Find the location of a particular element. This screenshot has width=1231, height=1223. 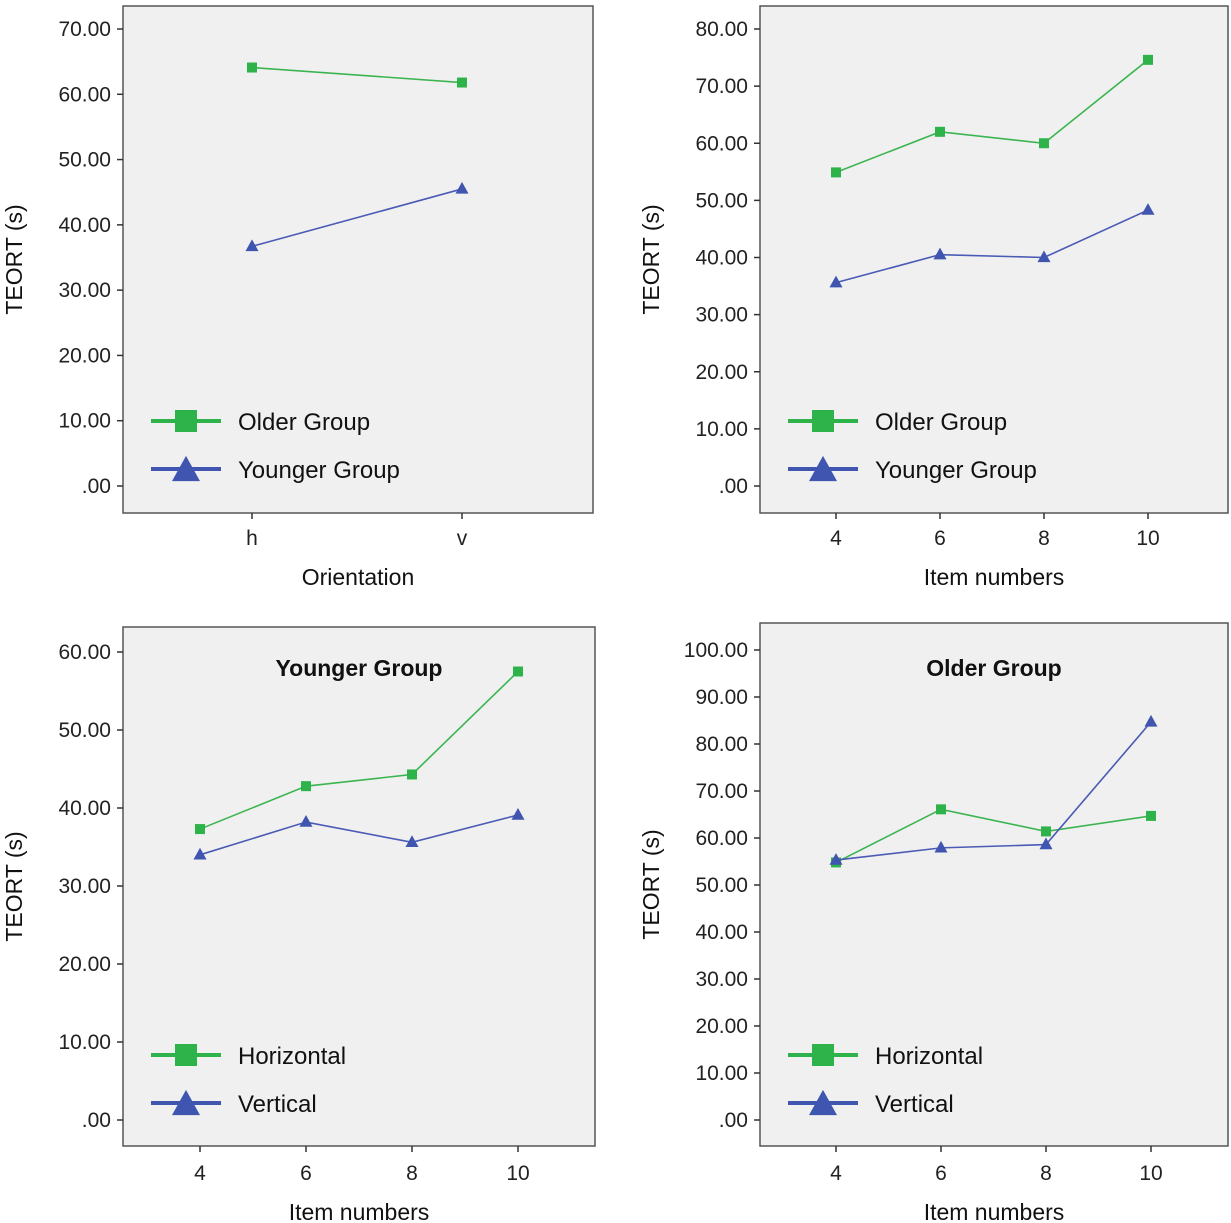

legend-label: Younger Group is located at coordinates (319, 470).